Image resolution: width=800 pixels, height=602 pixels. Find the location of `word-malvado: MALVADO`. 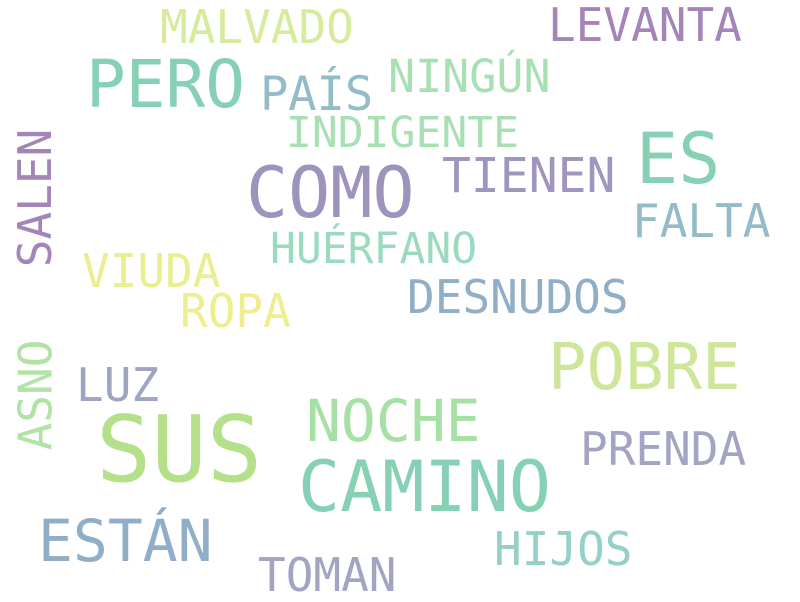

word-malvado: MALVADO is located at coordinates (257, 27).